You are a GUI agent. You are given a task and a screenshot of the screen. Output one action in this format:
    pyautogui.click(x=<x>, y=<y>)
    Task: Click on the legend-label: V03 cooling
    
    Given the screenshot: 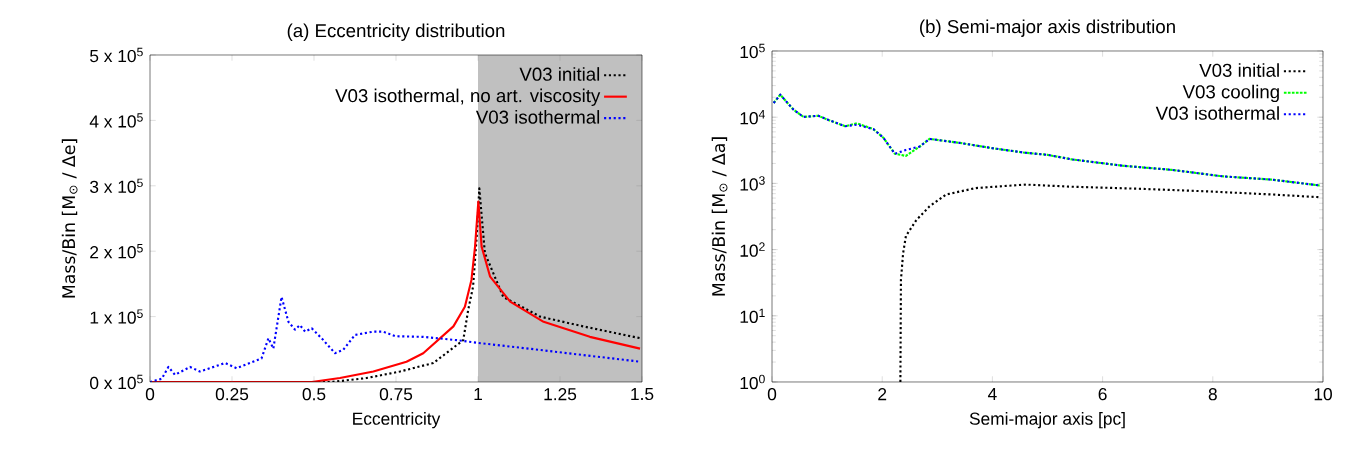 What is the action you would take?
    pyautogui.click(x=1230, y=93)
    